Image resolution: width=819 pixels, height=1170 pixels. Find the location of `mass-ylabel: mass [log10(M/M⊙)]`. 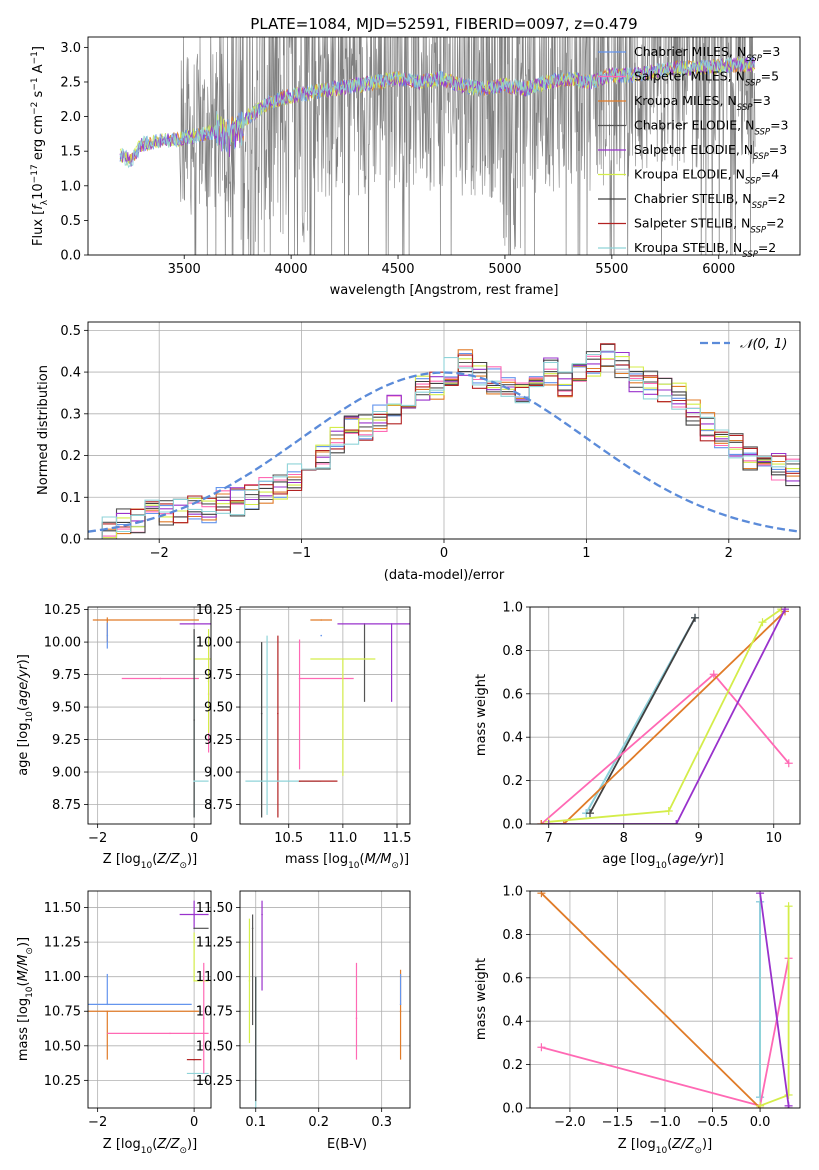

mass-ylabel: mass [log10(M/M⊙)] is located at coordinates (25, 999).